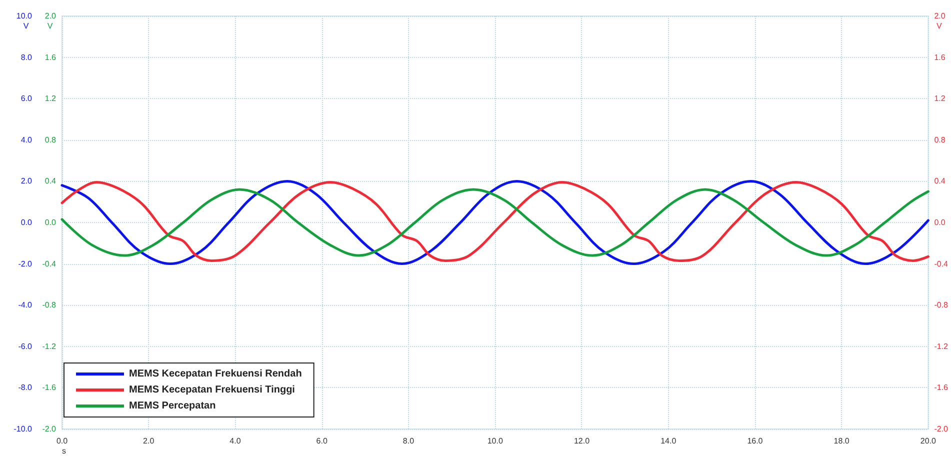  Describe the element at coordinates (941, 305) in the screenshot. I see `y2-tick-label: -0.8` at that location.